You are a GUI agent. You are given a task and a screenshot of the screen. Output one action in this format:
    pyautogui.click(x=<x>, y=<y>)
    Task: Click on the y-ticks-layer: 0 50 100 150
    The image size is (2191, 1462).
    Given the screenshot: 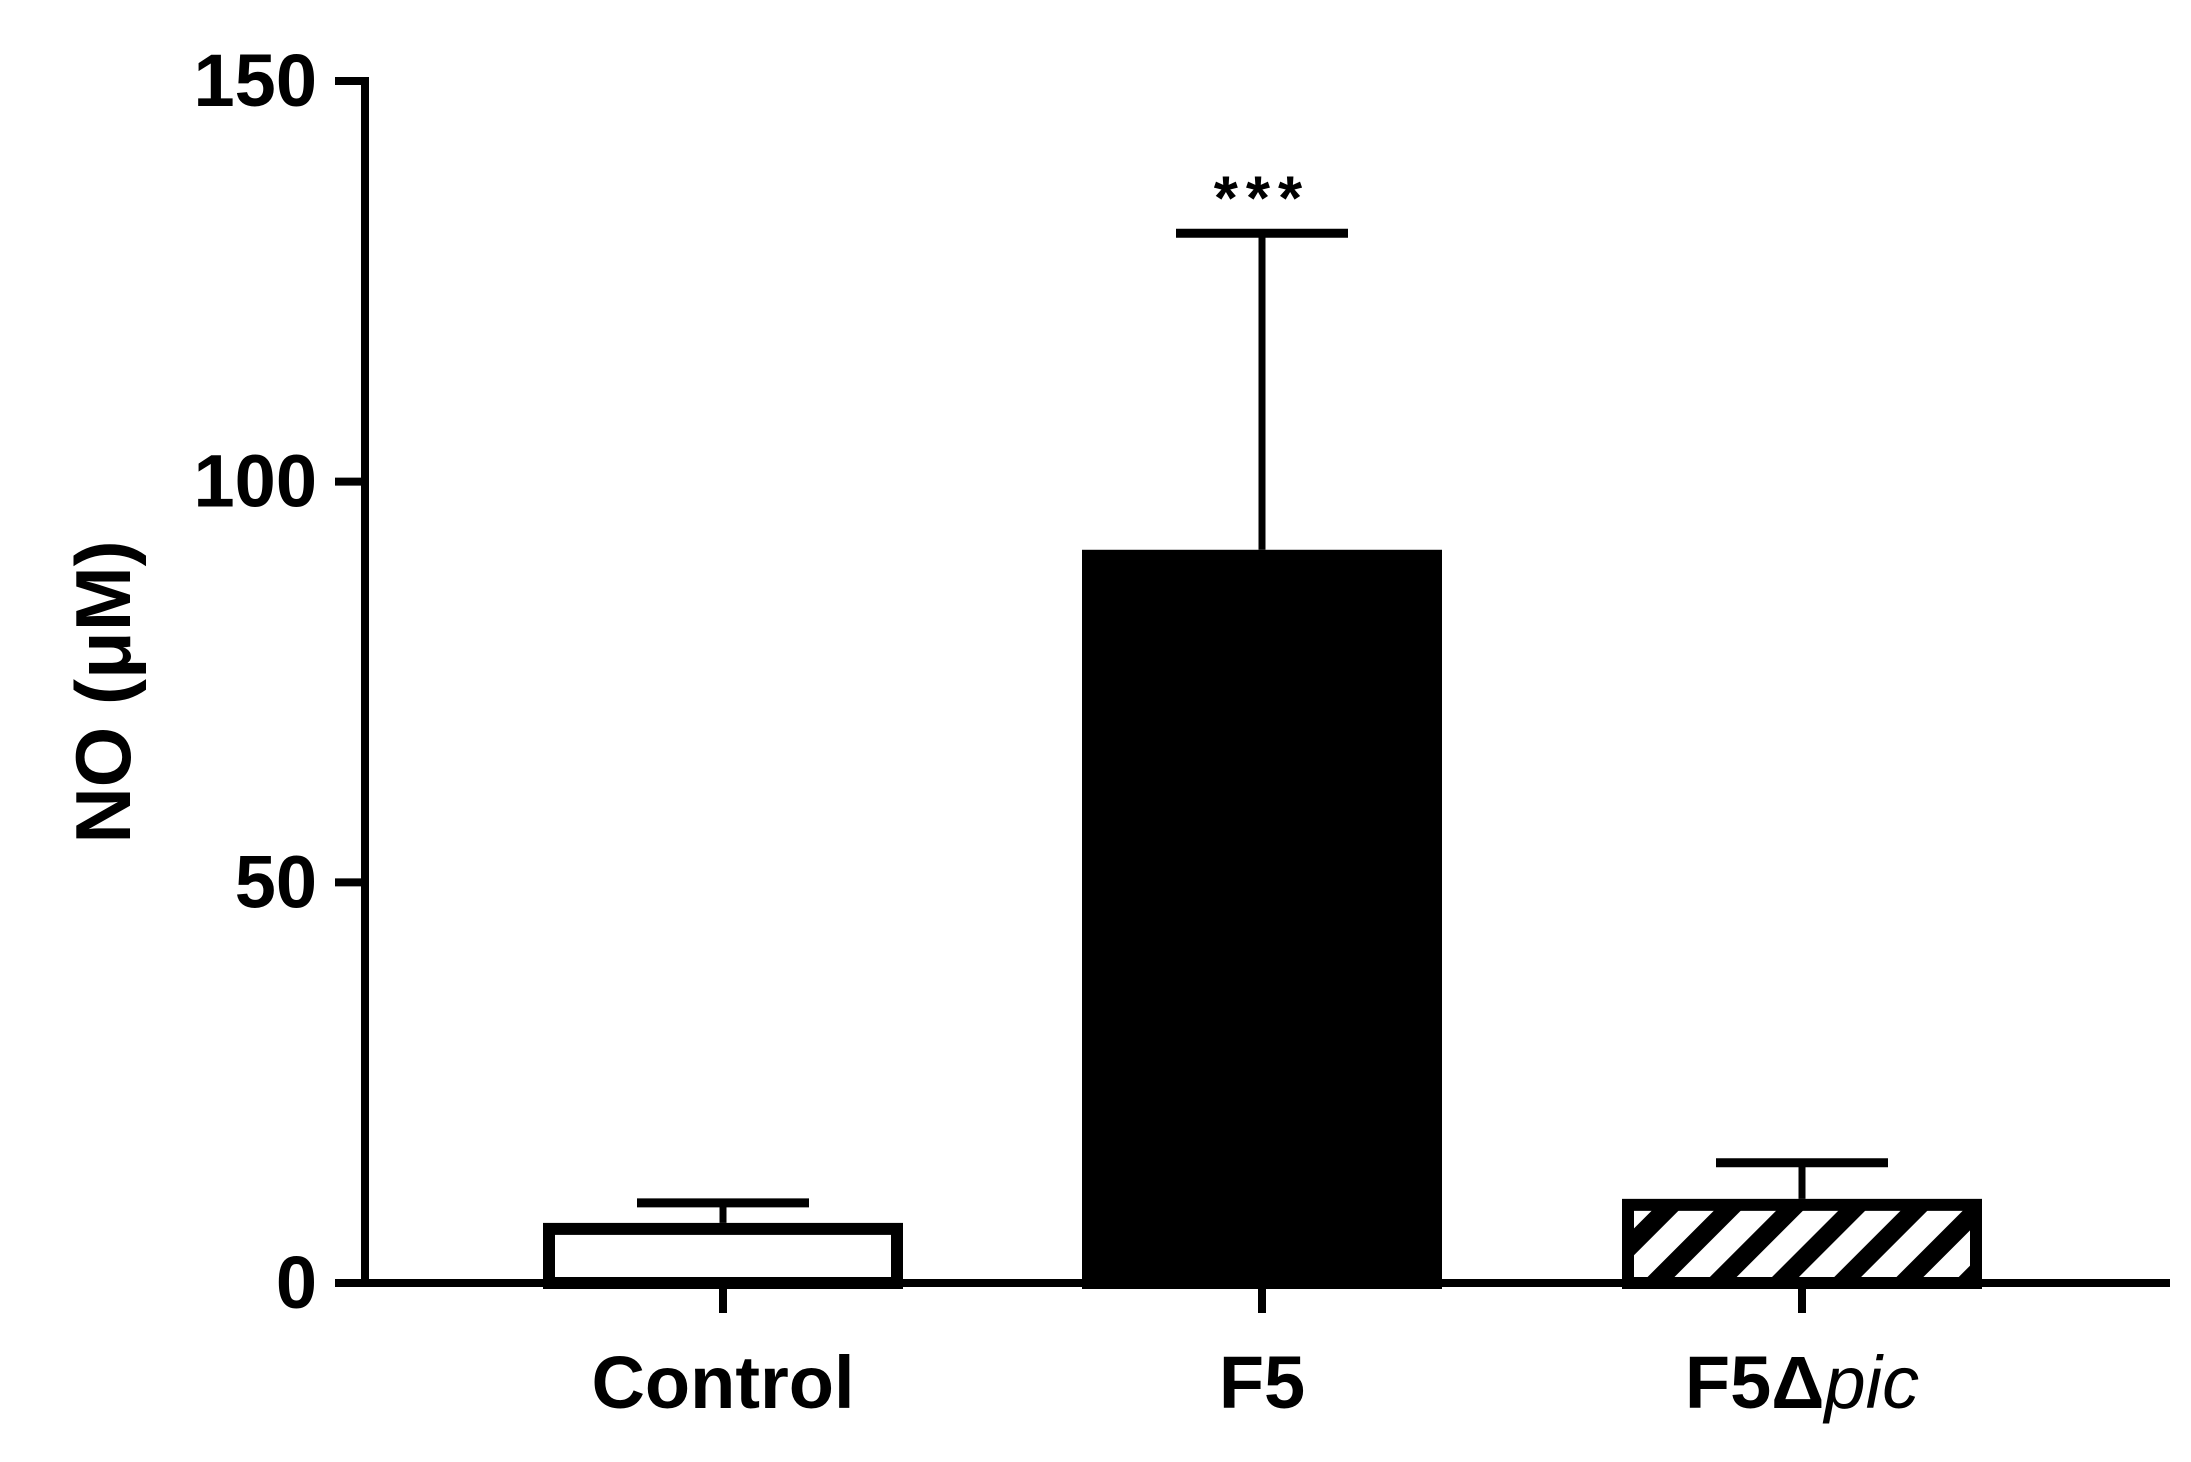 What is the action you would take?
    pyautogui.click(x=279, y=681)
    